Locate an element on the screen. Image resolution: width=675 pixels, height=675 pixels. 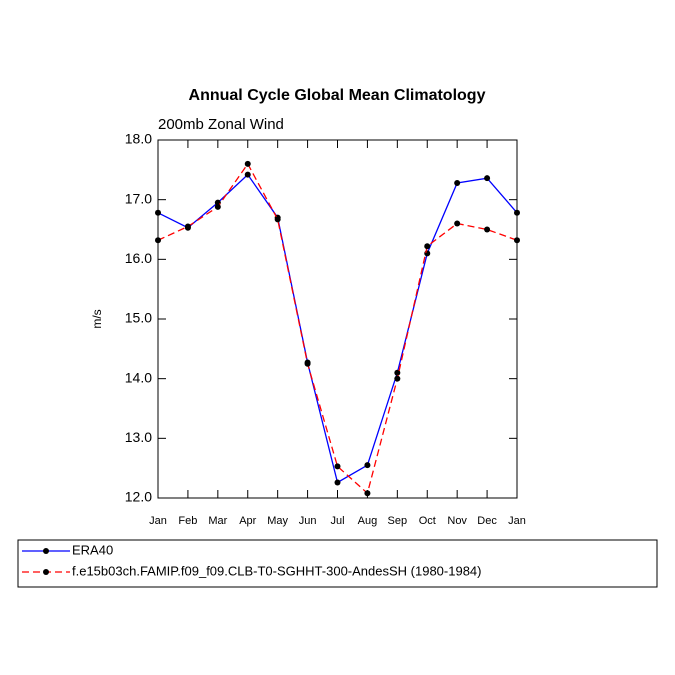
chart-subtitle: 200mb Zonal Wind is located at coordinates (221, 124).